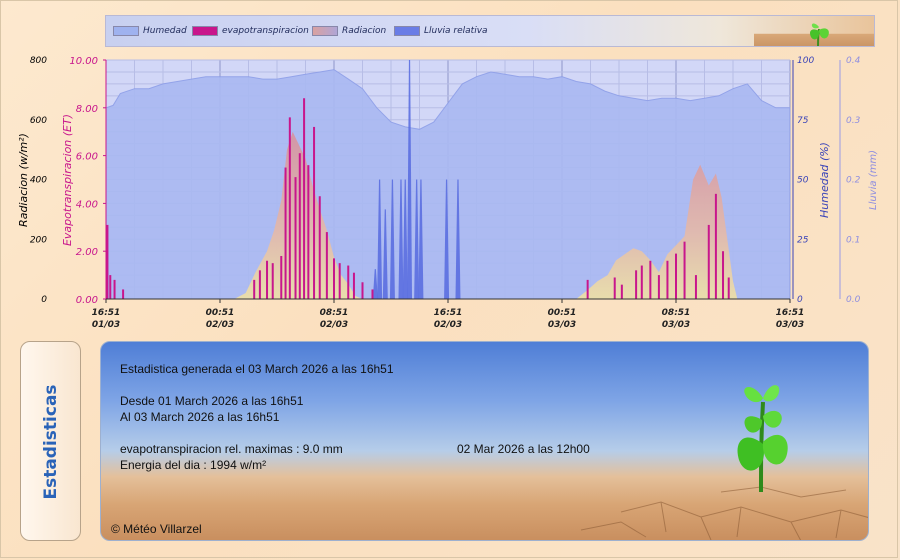 The width and height of the screenshot is (900, 560). Describe the element at coordinates (212, 401) in the screenshot. I see `stats-from: Desde 01 March 2026 a las 16h51` at that location.